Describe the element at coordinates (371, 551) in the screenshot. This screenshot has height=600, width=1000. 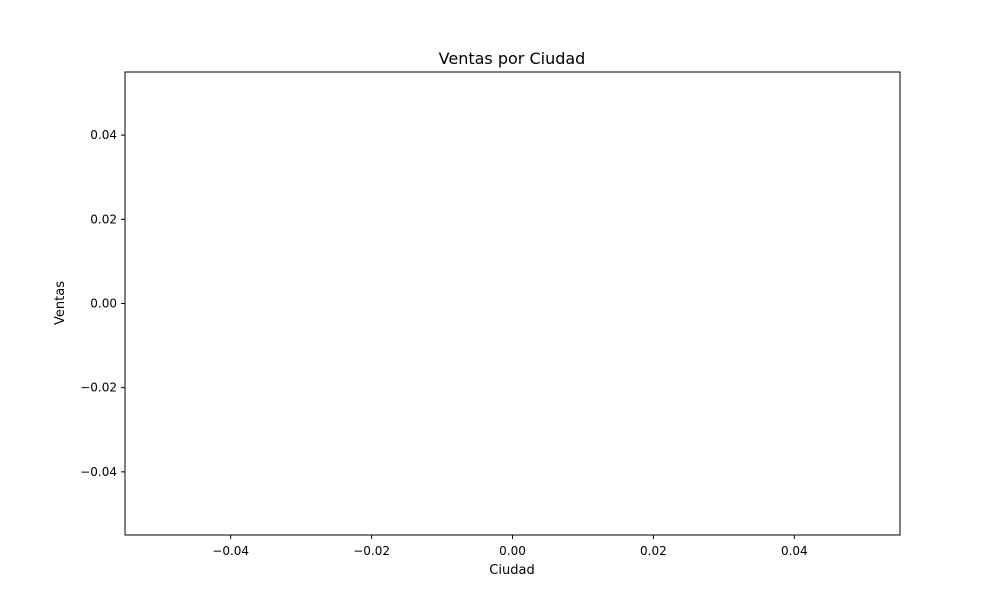
I see `x-tick-label: −0.02` at that location.